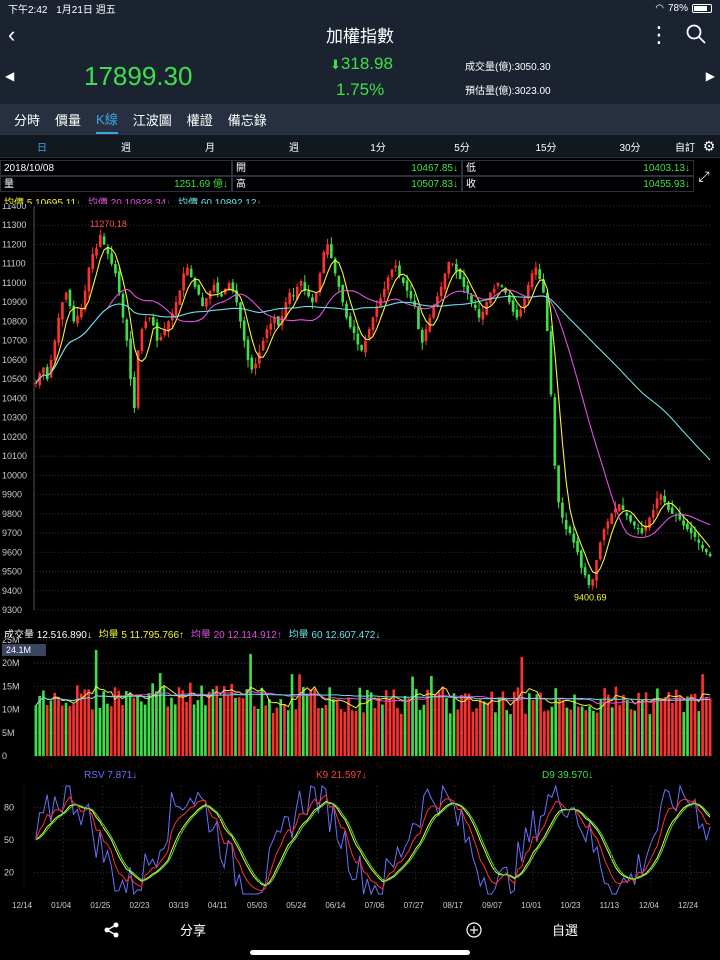 Image resolution: width=720 pixels, height=960 pixels. What do you see at coordinates (462, 148) in the screenshot?
I see `period-5min: 5分` at bounding box center [462, 148].